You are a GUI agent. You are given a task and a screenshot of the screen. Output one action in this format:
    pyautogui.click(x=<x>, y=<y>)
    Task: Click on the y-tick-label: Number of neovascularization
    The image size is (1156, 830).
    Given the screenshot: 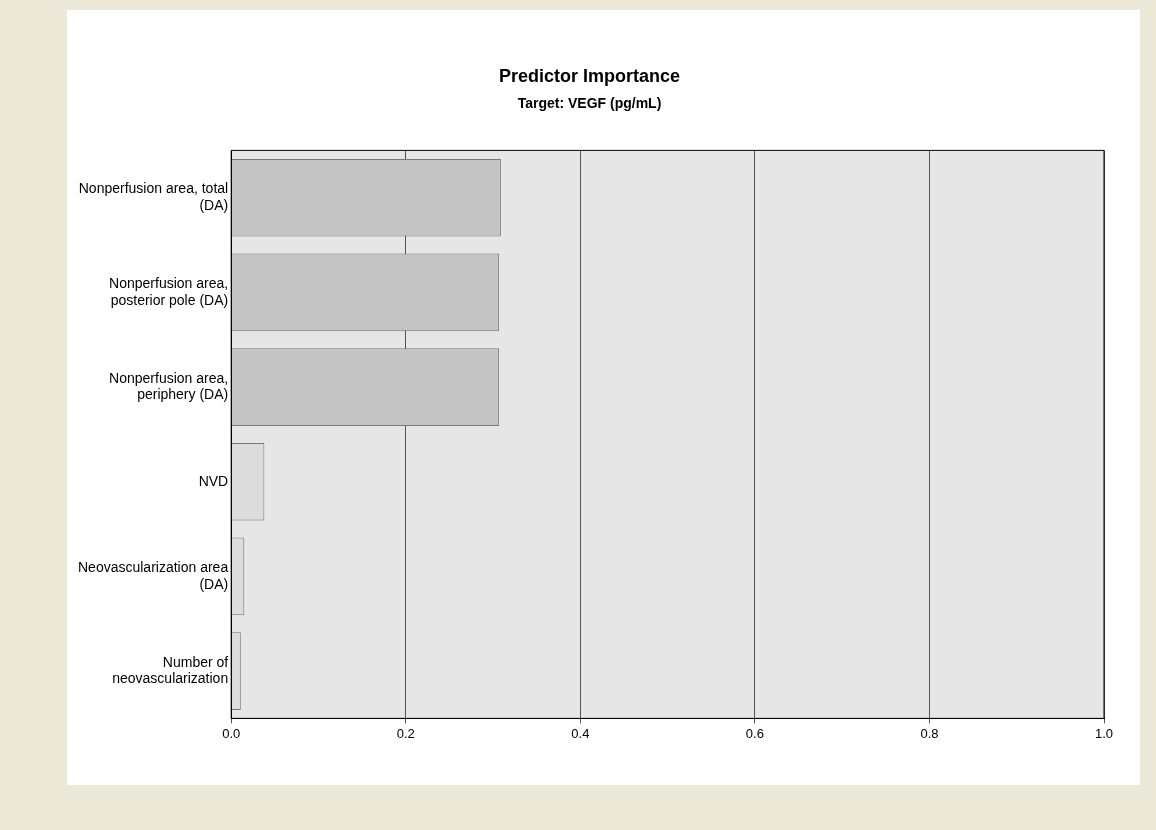 What is the action you would take?
    pyautogui.click(x=170, y=670)
    